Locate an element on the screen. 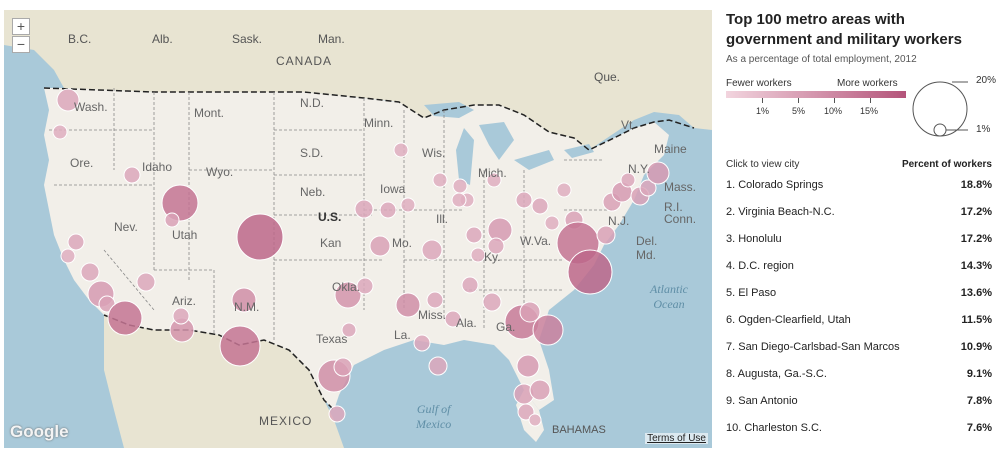 The image size is (1005, 464). city-name: 1. Colorado Springs is located at coordinates (775, 185).